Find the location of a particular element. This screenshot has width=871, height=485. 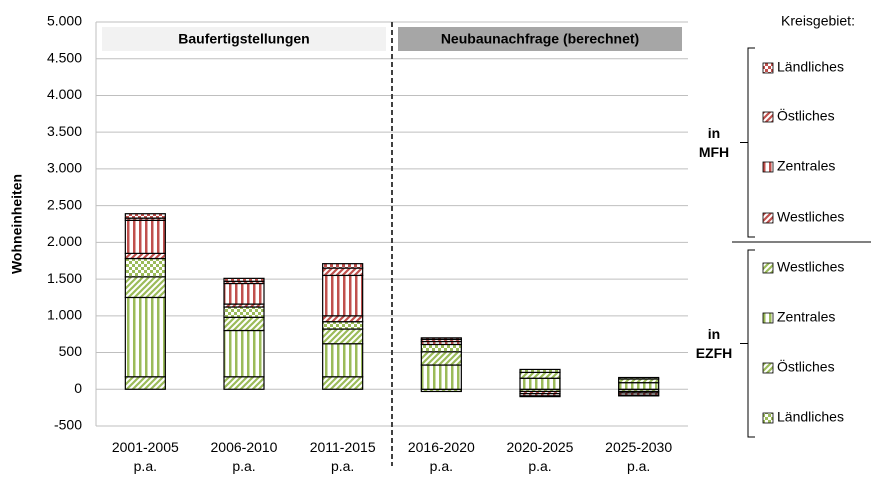

x-tick-label: 2001-2005 p.a. is located at coordinates (145, 456).